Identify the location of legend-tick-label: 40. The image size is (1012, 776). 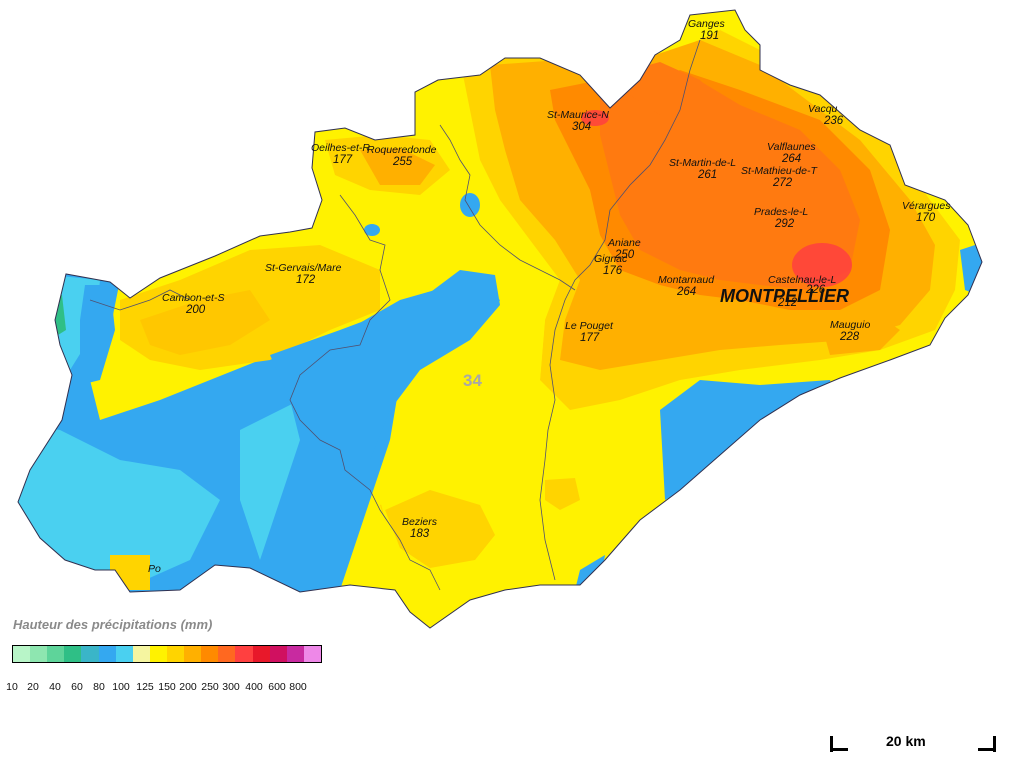
(55, 687).